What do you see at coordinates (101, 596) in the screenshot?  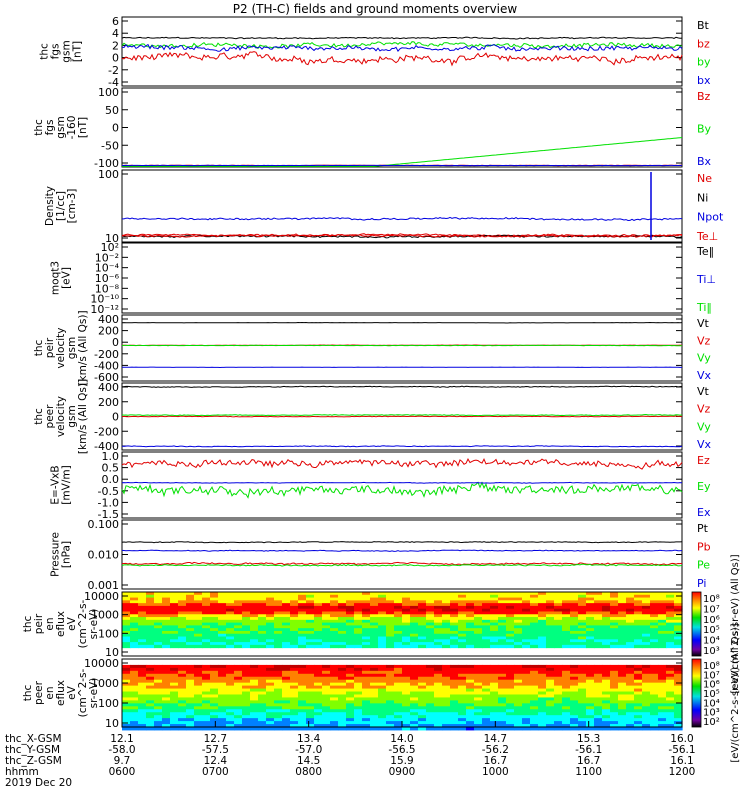 I see `y-tick-label: 10000` at bounding box center [101, 596].